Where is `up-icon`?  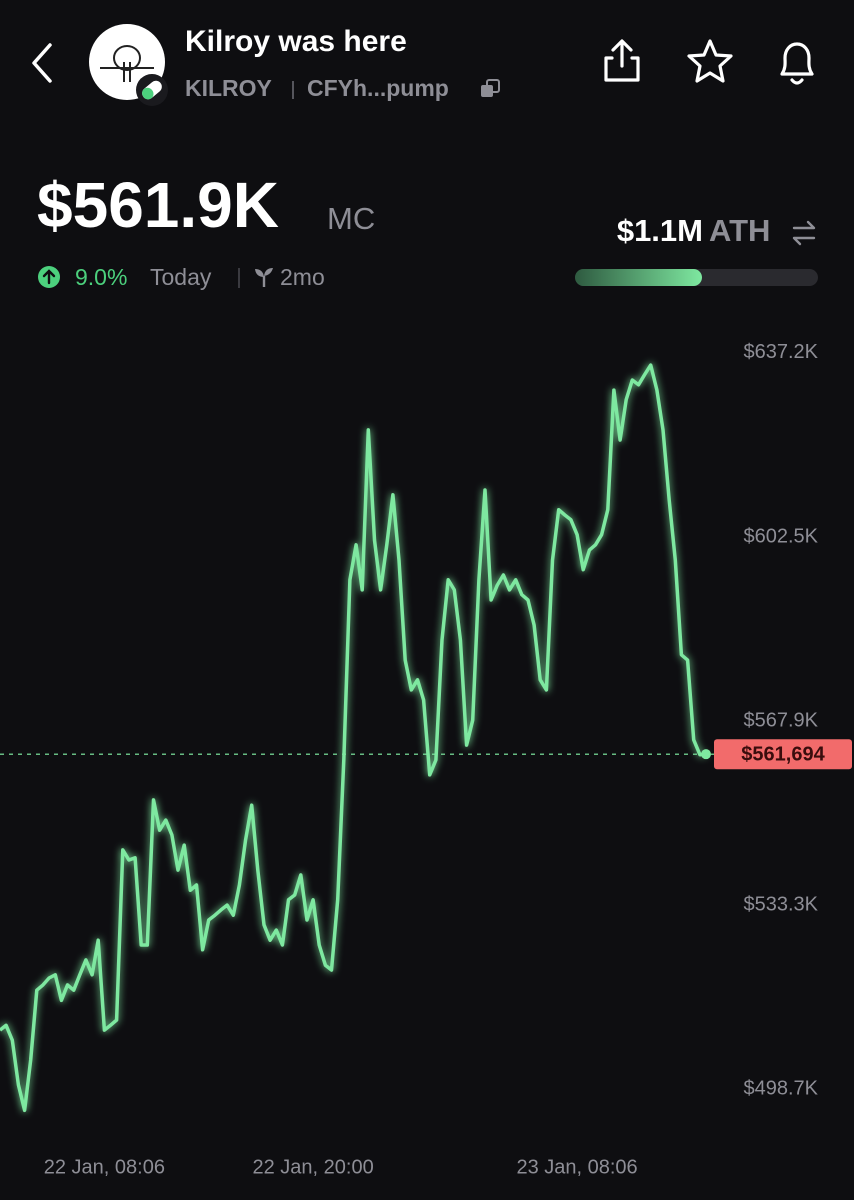
up-icon is located at coordinates (49, 277).